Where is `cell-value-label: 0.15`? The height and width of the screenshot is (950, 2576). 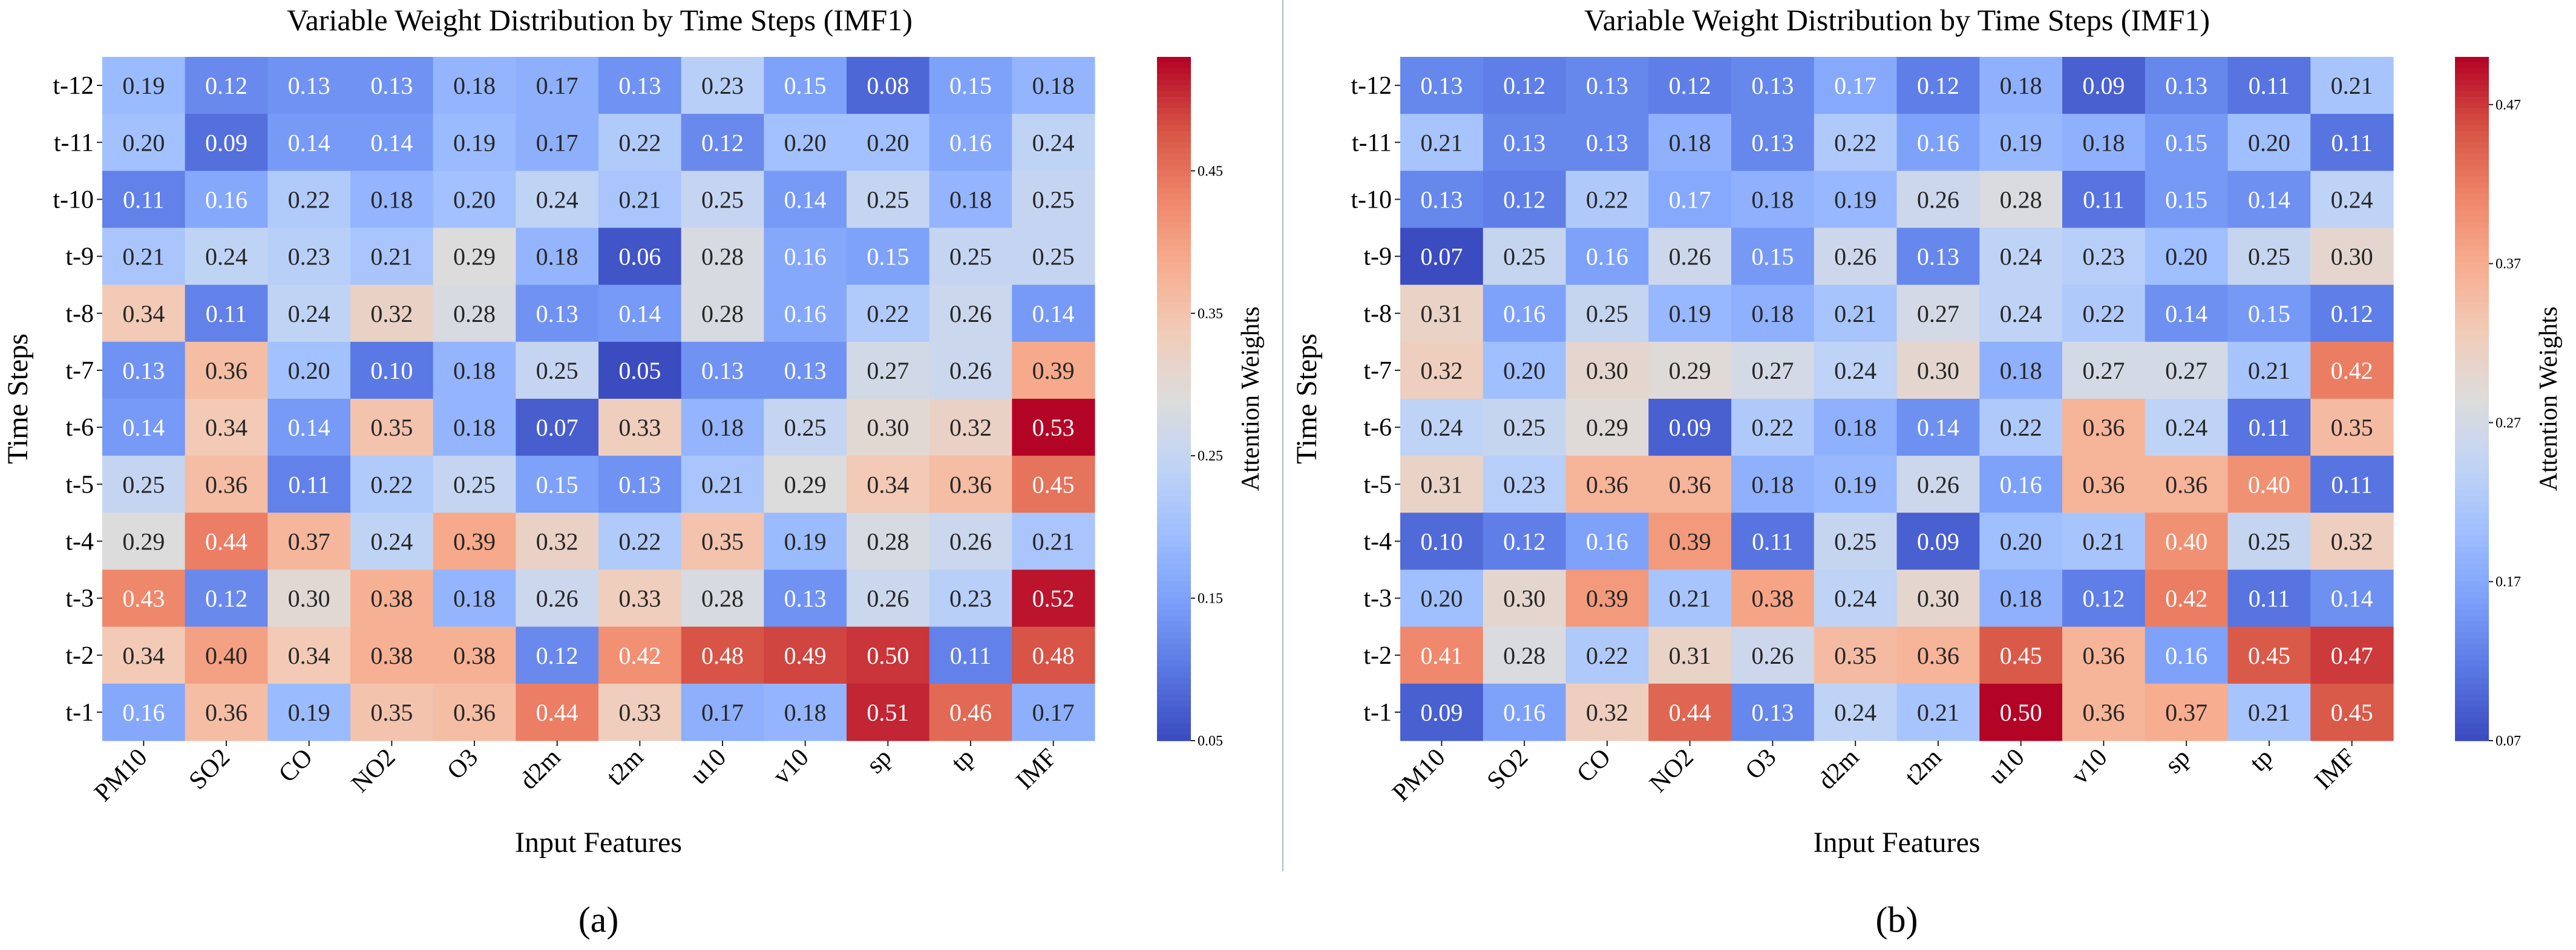
cell-value-label: 0.15 is located at coordinates (1772, 256).